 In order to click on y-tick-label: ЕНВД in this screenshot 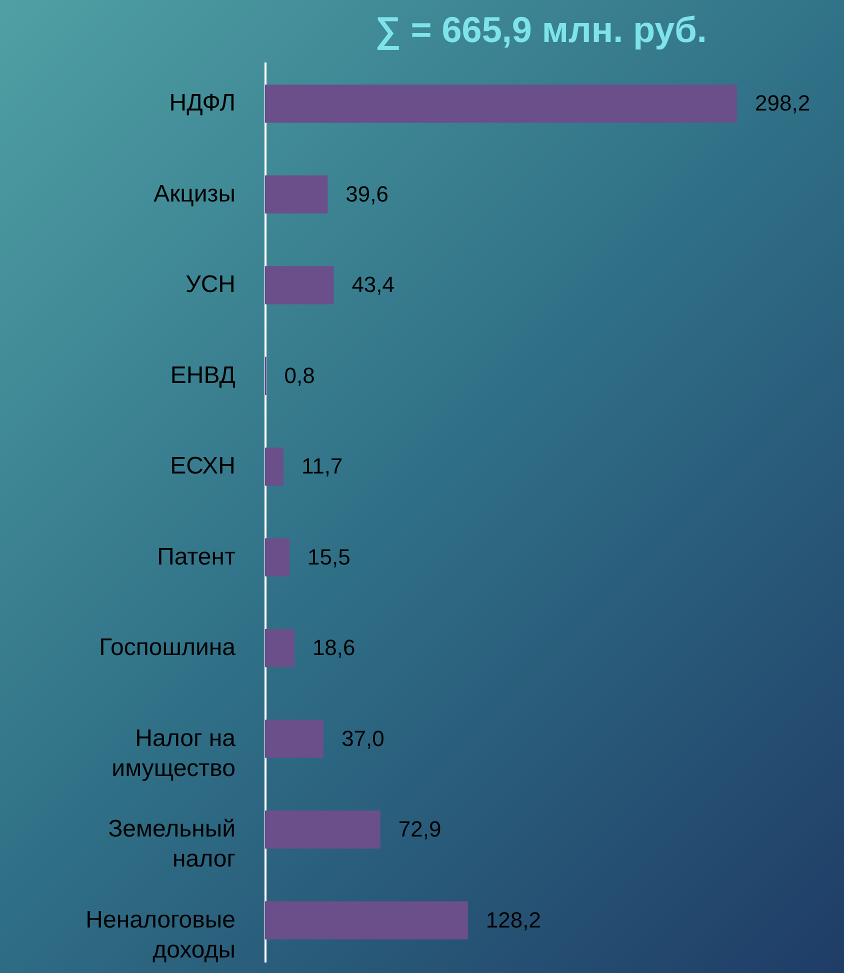, I will do `click(203, 375)`.